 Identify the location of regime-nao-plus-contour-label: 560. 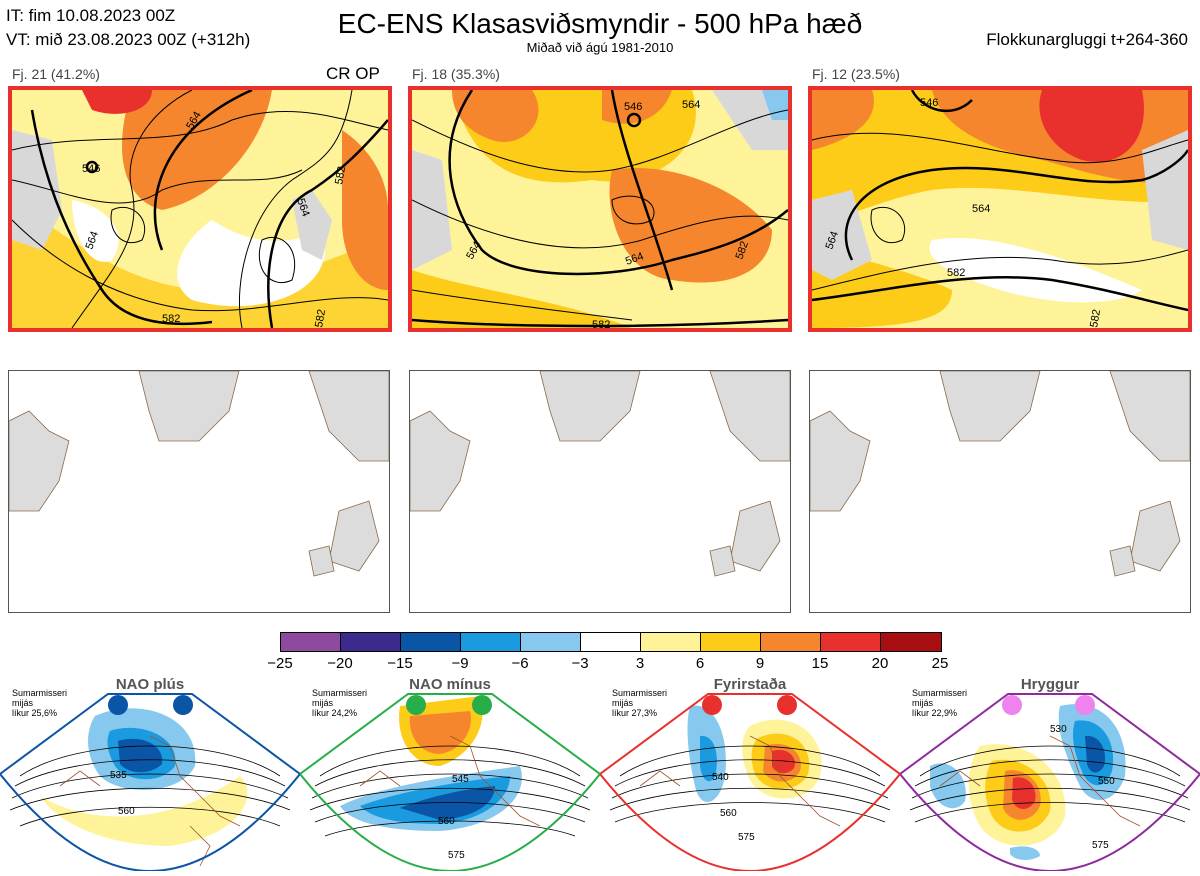
(126, 811).